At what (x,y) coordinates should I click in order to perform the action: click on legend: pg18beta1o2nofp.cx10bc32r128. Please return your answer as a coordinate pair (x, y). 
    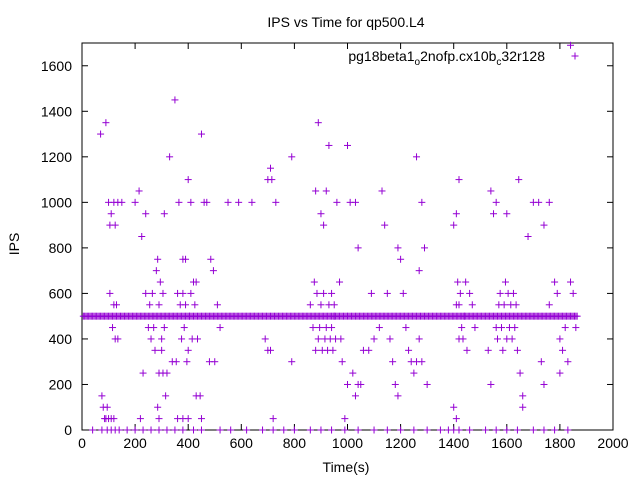
    Looking at the image, I should click on (463, 58).